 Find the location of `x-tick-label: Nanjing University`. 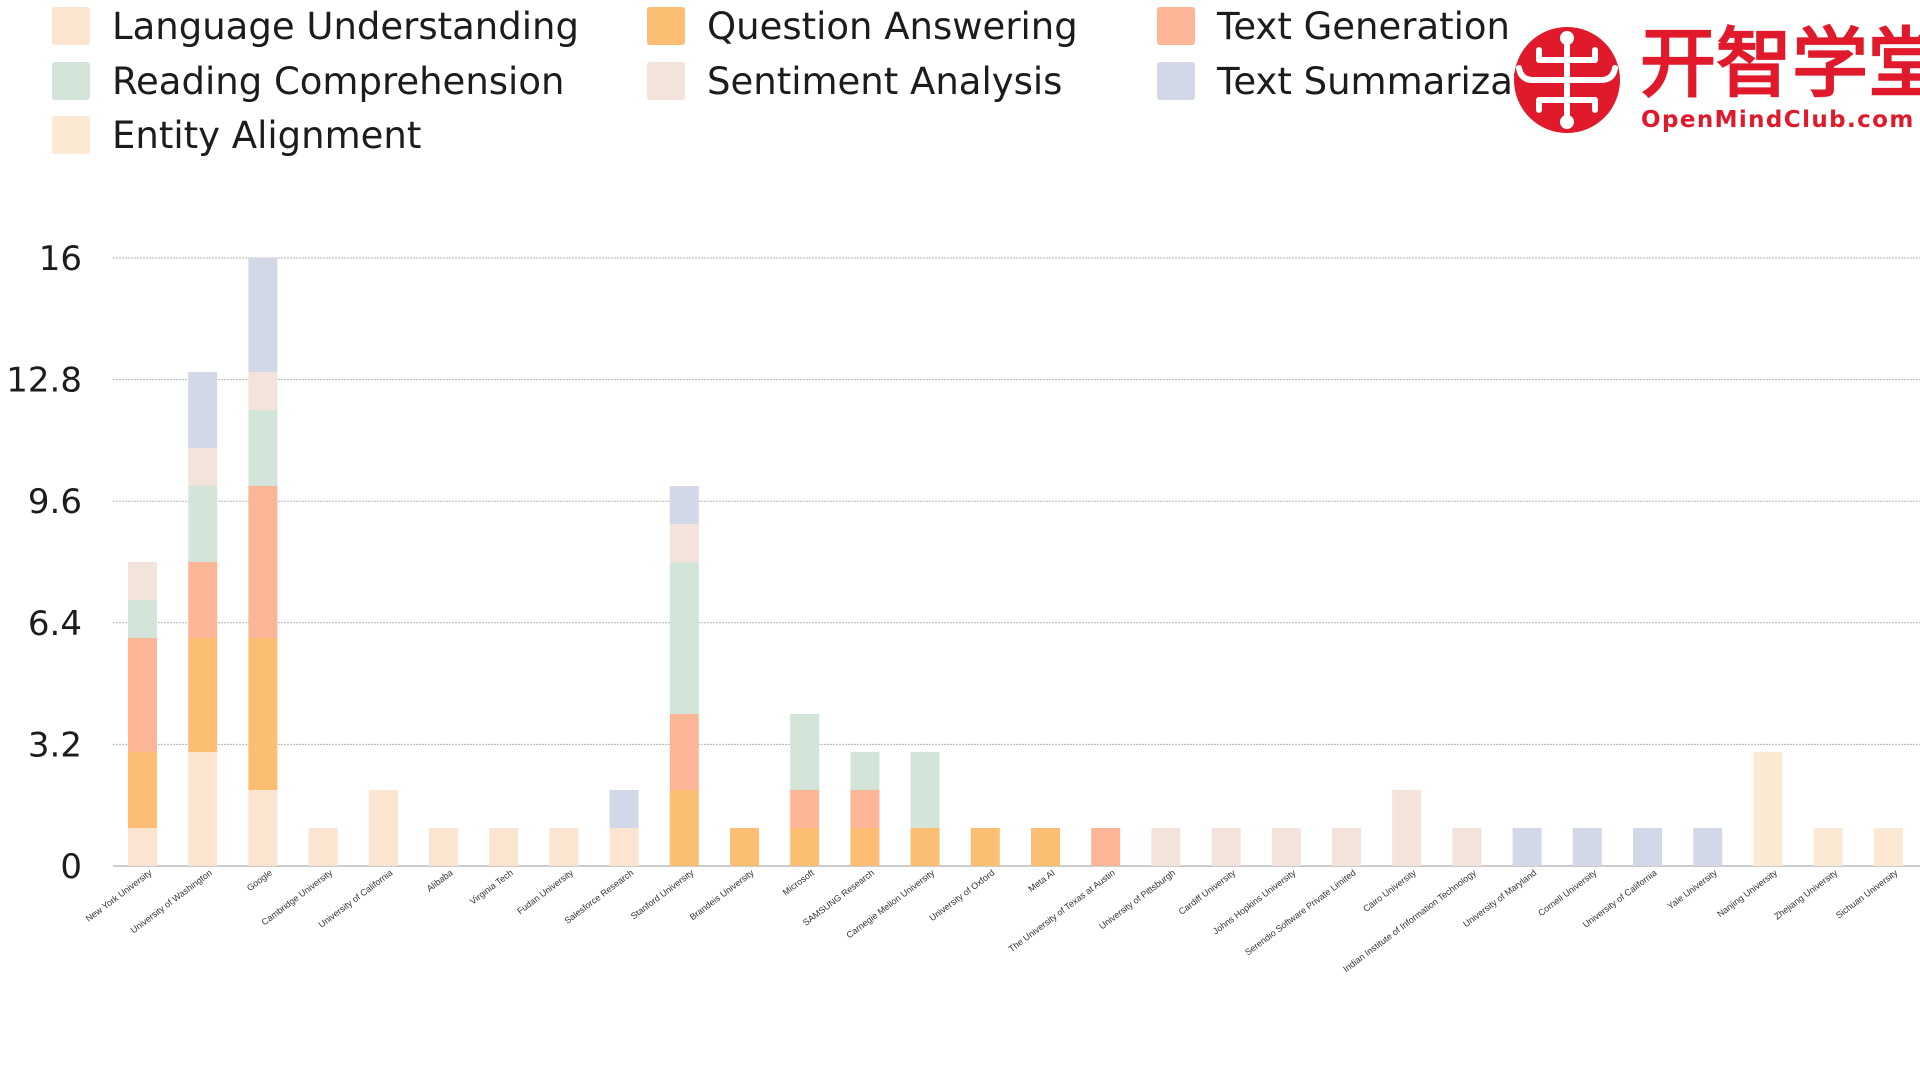

x-tick-label: Nanjing University is located at coordinates (1747, 893).